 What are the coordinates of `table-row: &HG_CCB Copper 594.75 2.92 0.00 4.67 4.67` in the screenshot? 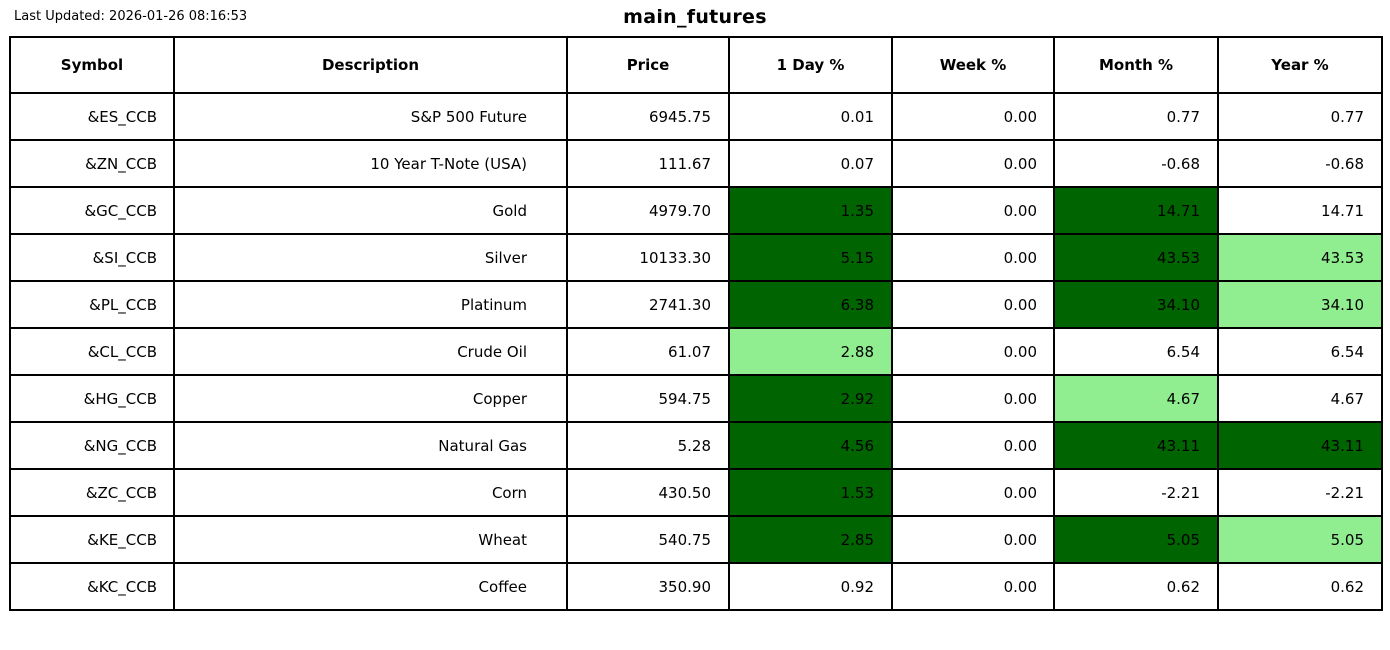 It's located at (696, 398).